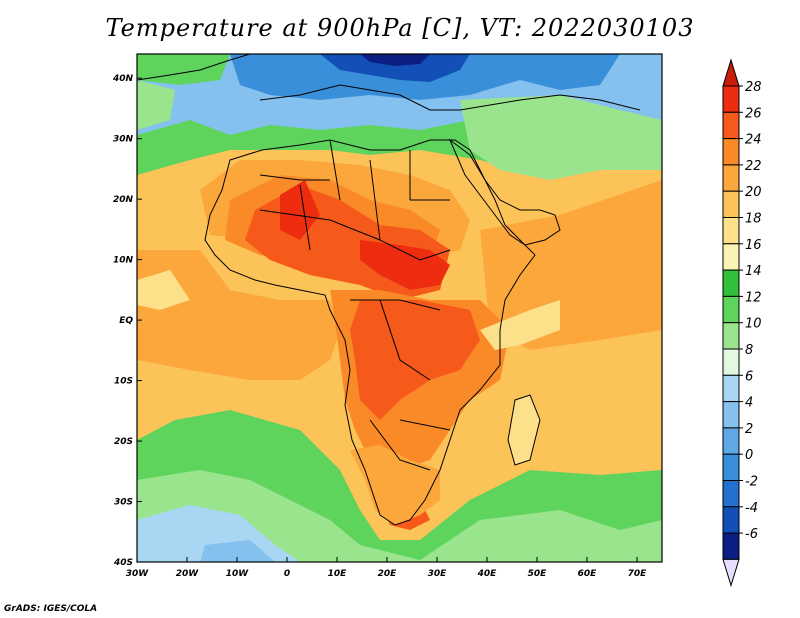  What do you see at coordinates (123, 382) in the screenshot?
I see `lat-tick-label: 10S` at bounding box center [123, 382].